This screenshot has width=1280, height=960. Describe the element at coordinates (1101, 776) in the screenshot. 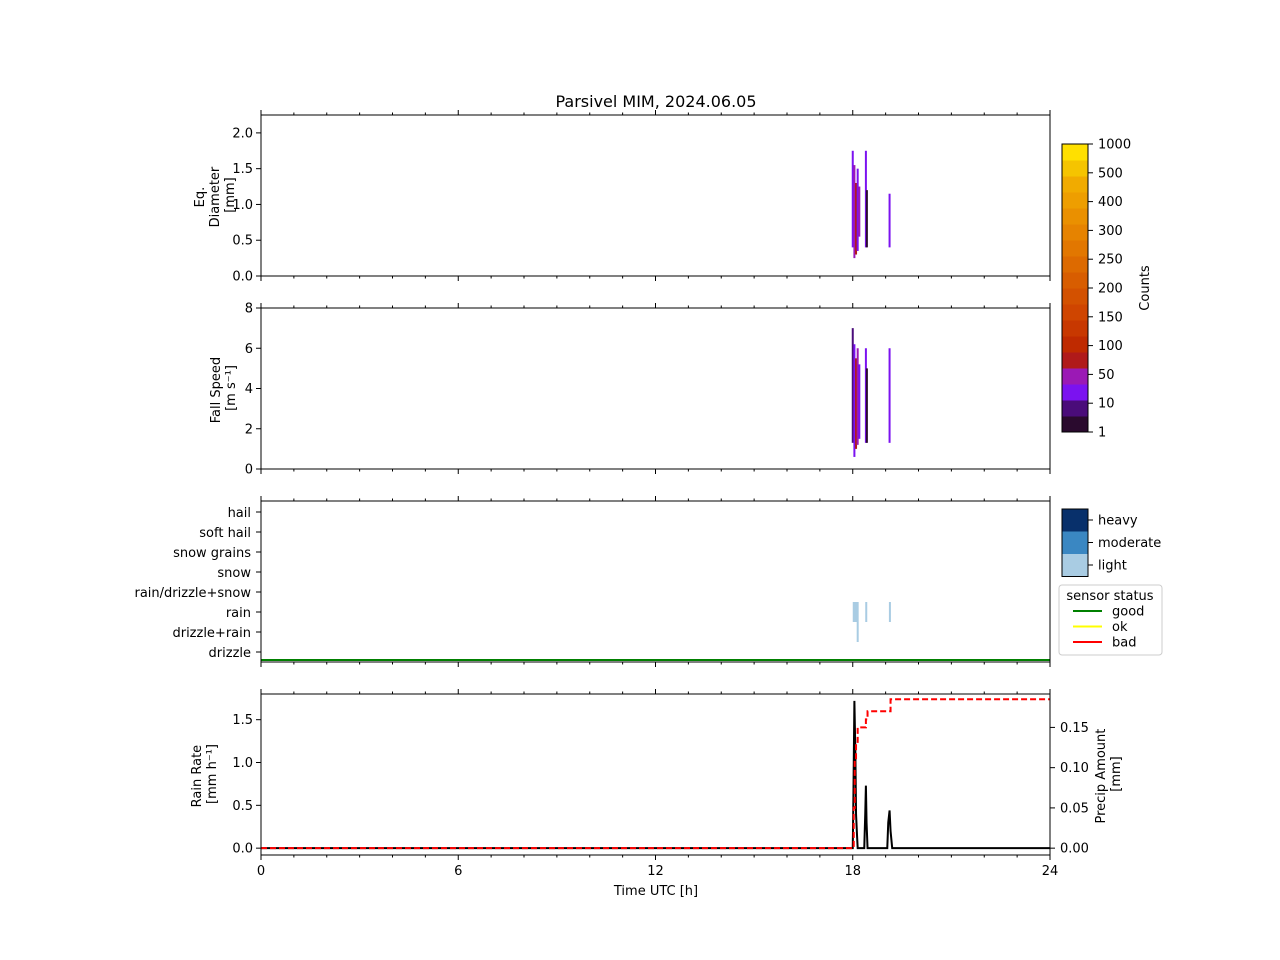

I see `precip-amount-ylabel-line-1: Precip Amount` at that location.